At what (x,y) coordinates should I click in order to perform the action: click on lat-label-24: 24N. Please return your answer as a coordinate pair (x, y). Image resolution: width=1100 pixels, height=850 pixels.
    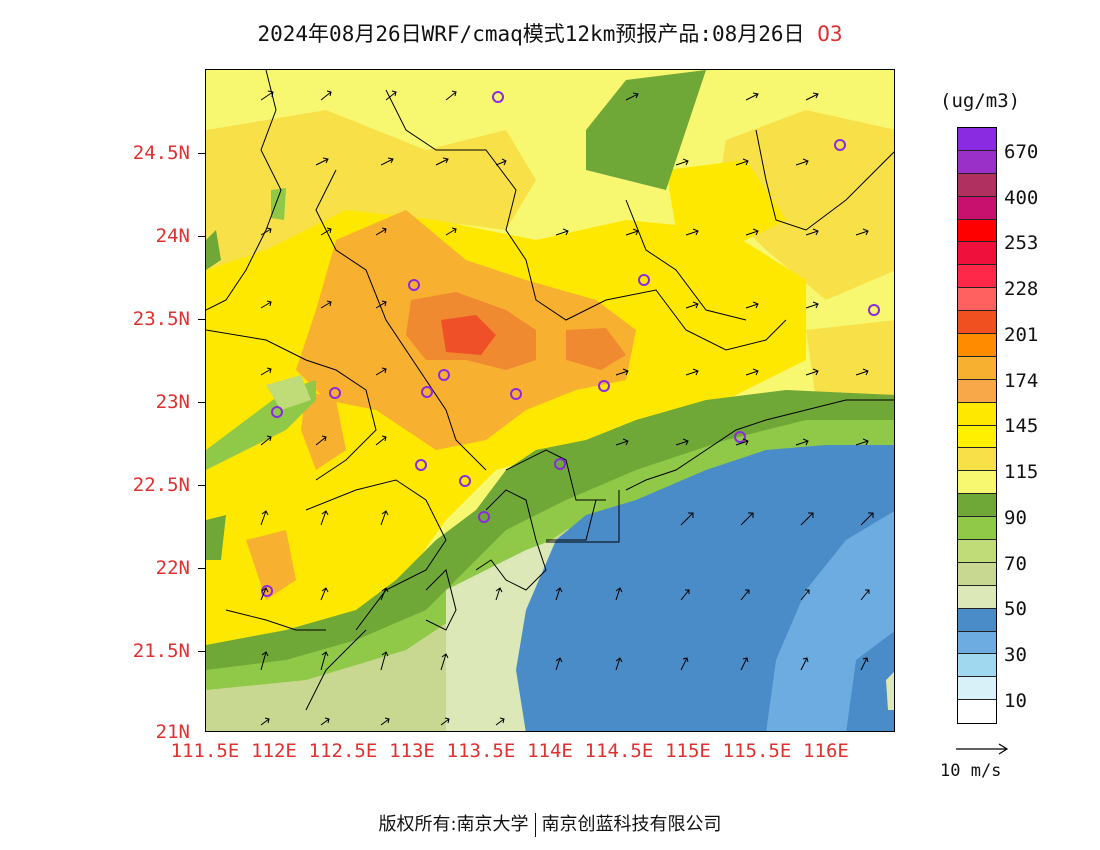
    Looking at the image, I should click on (172, 236).